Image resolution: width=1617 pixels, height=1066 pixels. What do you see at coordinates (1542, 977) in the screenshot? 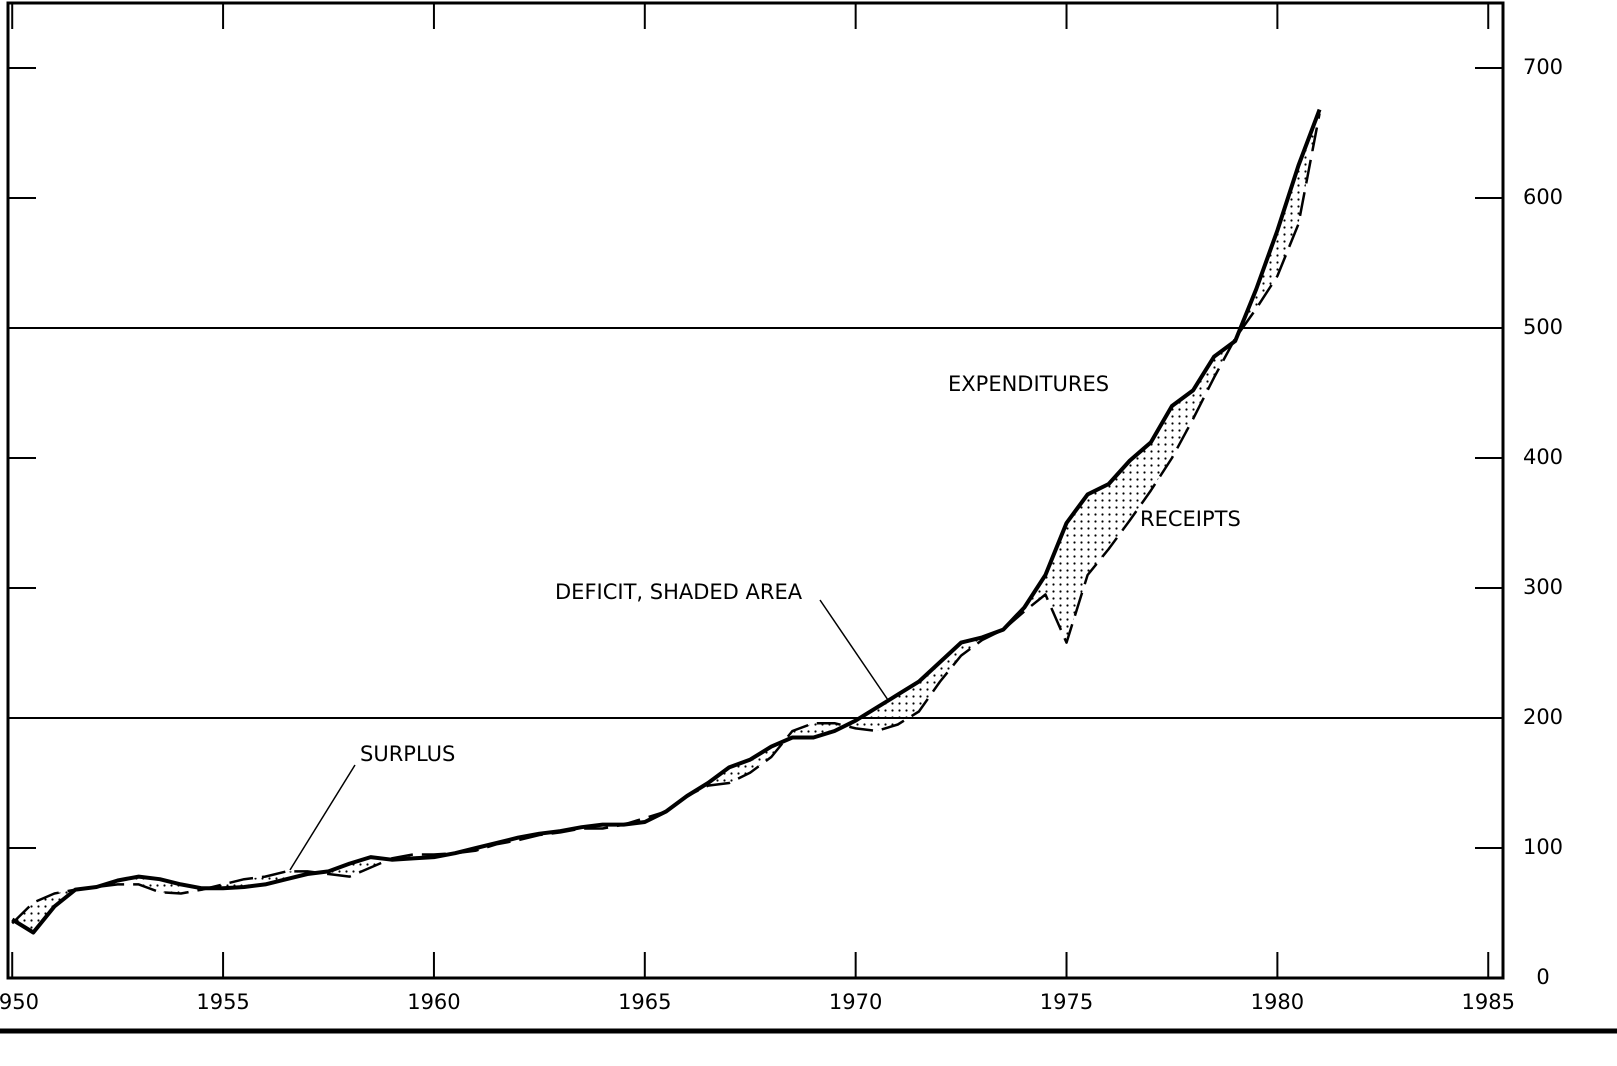
I see `y-tick-label: 0` at bounding box center [1542, 977].